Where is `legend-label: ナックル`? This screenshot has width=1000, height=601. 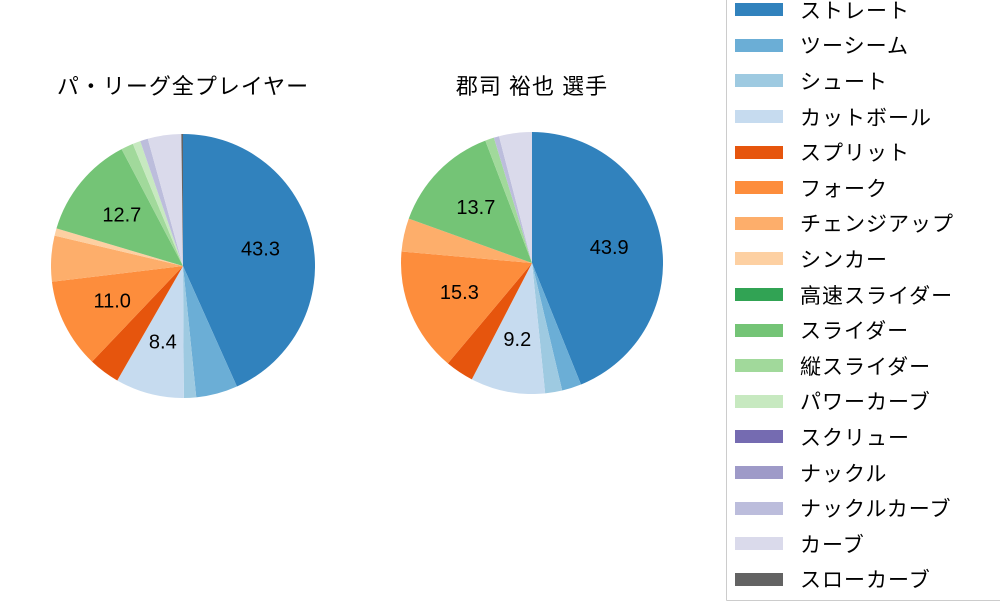
legend-label: ナックル is located at coordinates (844, 474).